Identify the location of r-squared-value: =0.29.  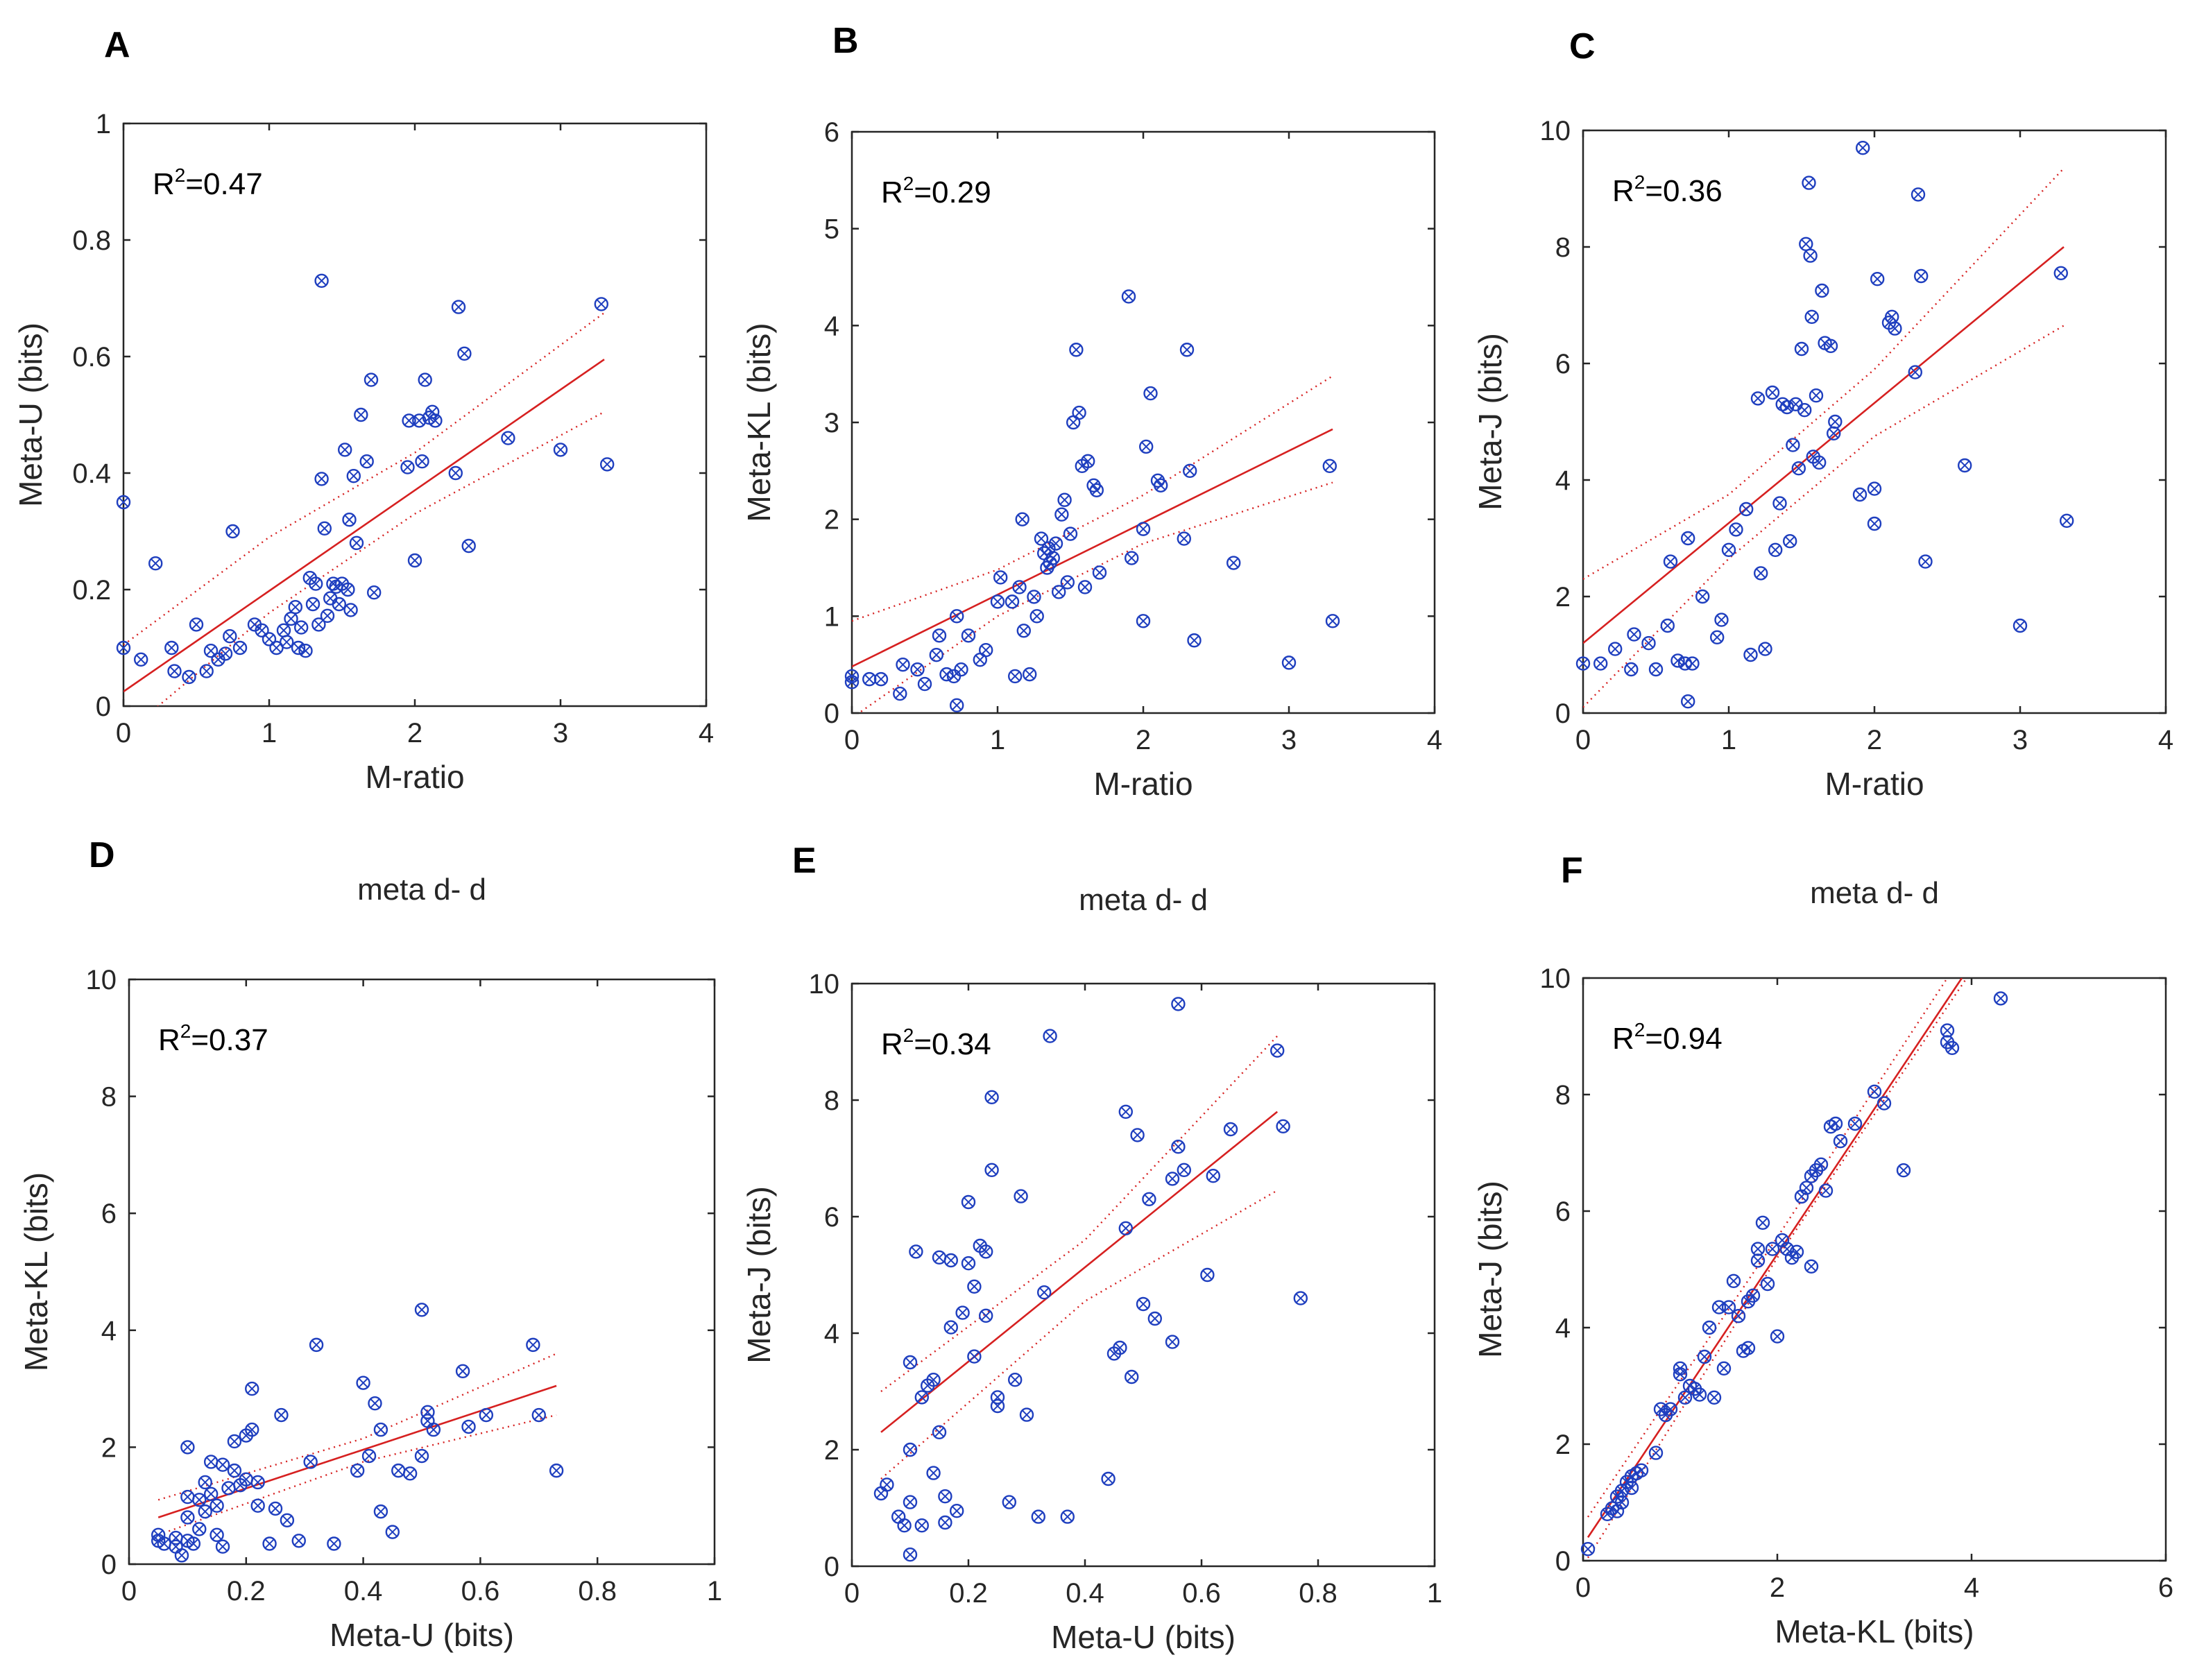
(952, 192).